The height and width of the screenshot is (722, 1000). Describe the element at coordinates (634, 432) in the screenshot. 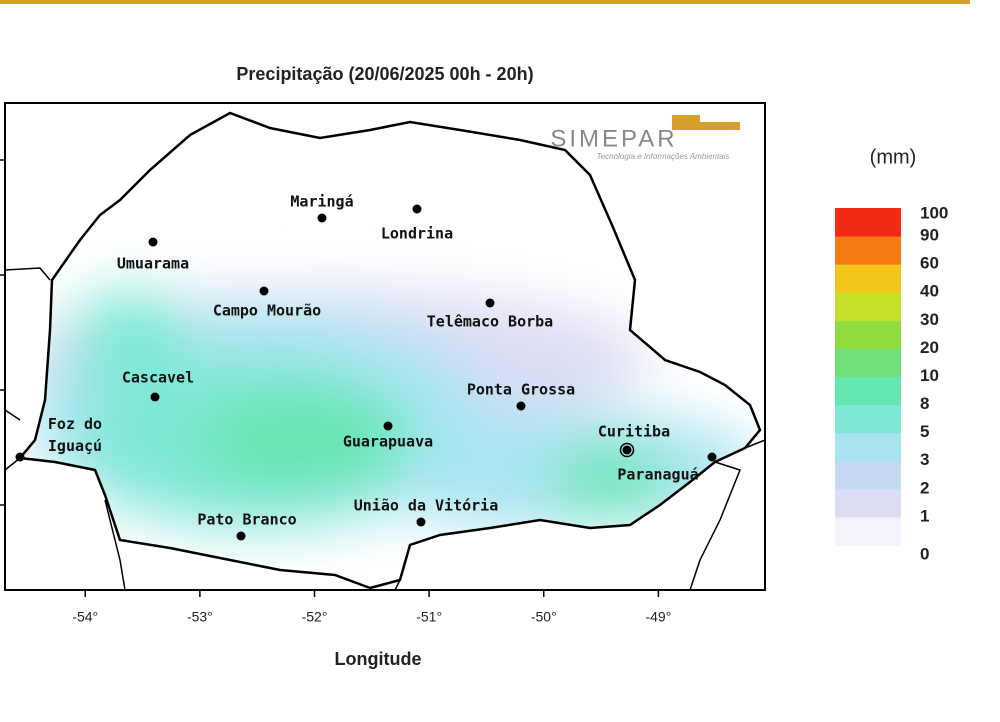

I see `city-label: Curitiba` at that location.